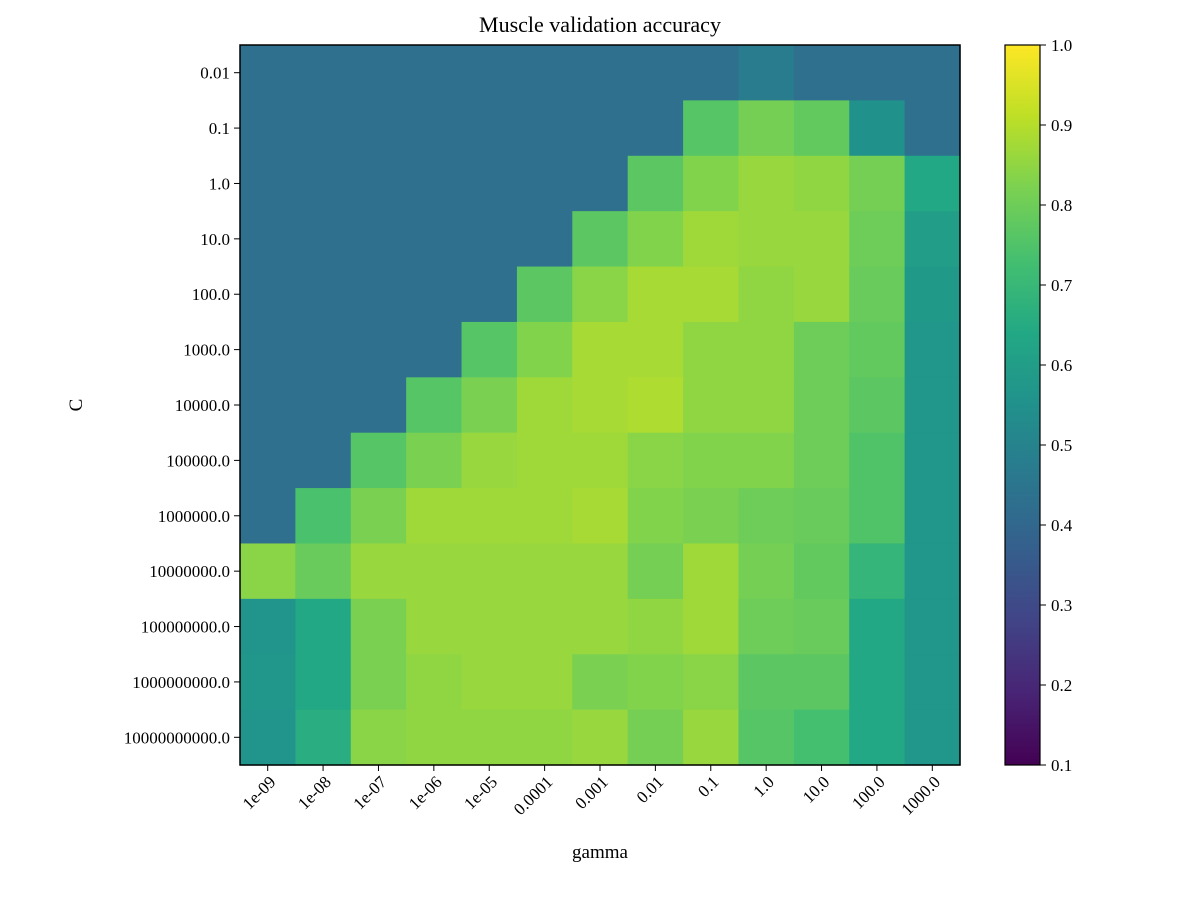 This screenshot has width=1200, height=900. Describe the element at coordinates (314, 792) in the screenshot. I see `x-tick-label: 1e-08` at that location.